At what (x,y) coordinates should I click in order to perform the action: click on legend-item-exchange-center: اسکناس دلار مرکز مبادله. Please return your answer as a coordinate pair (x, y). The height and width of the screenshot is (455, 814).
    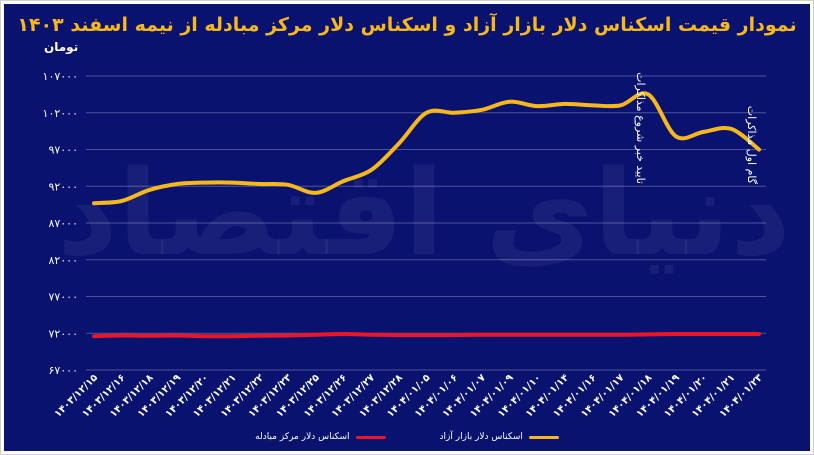
    Looking at the image, I should click on (320, 437).